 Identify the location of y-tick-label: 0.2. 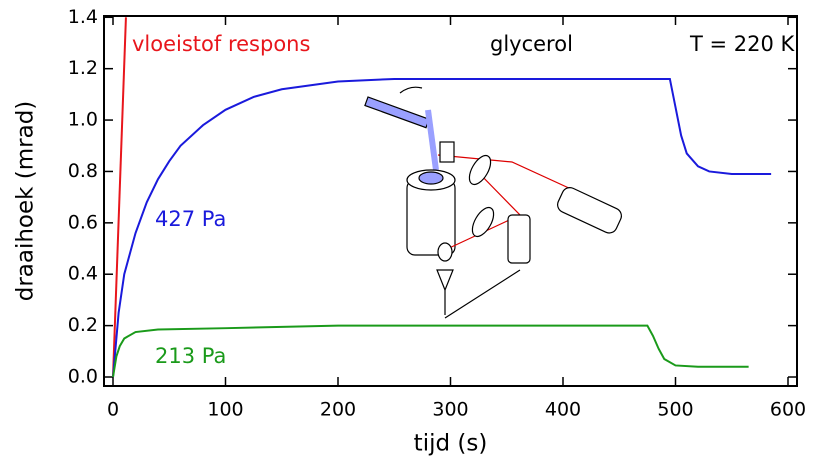
(83, 325).